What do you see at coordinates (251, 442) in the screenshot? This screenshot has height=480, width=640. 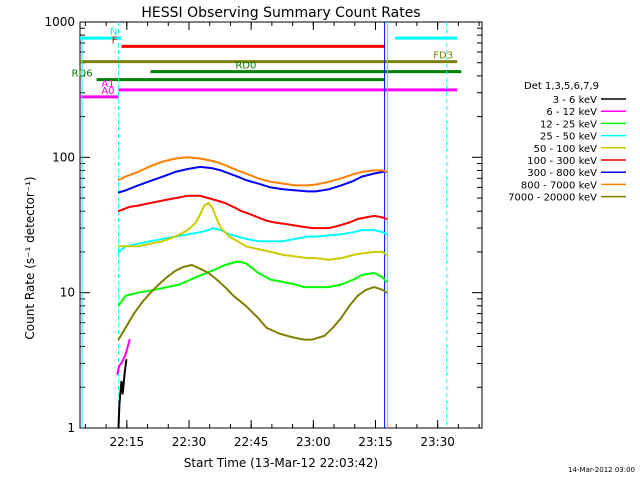 I see `x-tick-label: 22:45` at bounding box center [251, 442].